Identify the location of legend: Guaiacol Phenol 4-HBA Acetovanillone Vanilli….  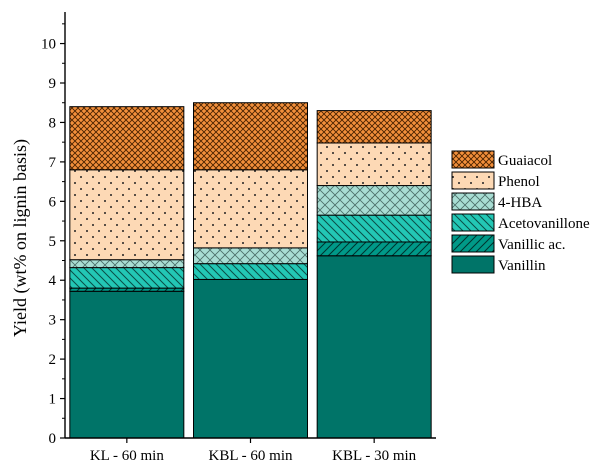
(520, 212).